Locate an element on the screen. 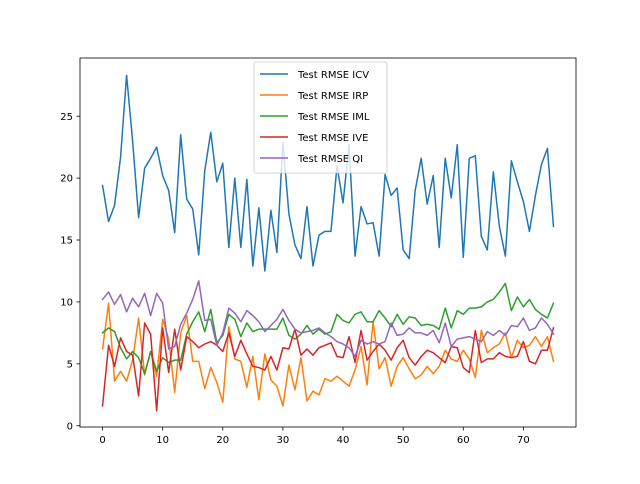 The width and height of the screenshot is (640, 484). legend-label-1: Test RMSE IRP is located at coordinates (332, 96).